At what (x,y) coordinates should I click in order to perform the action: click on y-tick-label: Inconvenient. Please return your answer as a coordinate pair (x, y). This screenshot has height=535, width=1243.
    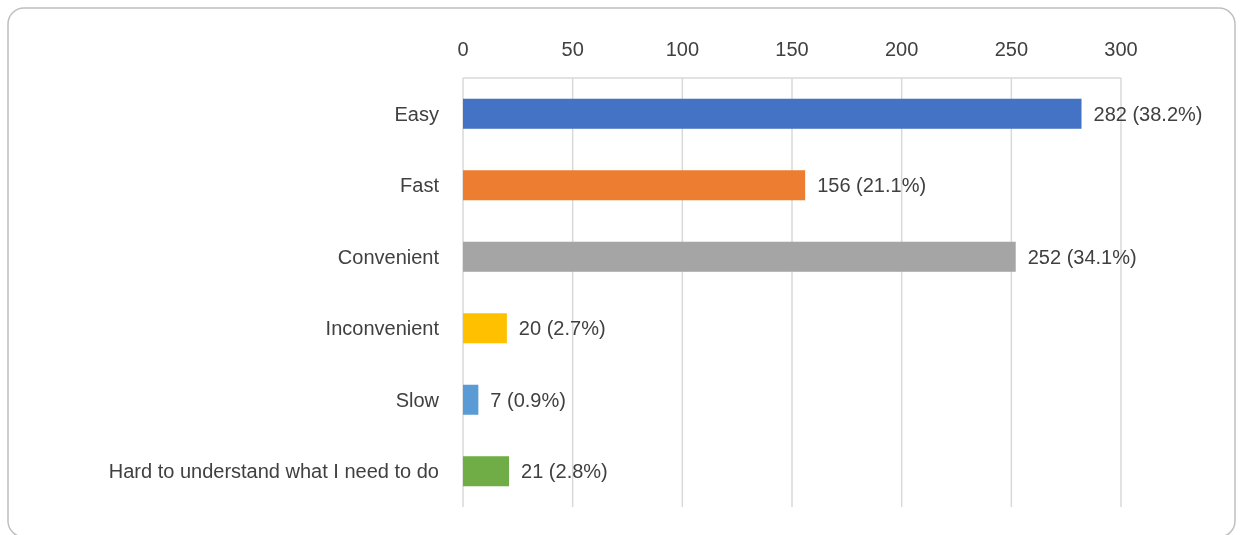
    Looking at the image, I should click on (382, 328).